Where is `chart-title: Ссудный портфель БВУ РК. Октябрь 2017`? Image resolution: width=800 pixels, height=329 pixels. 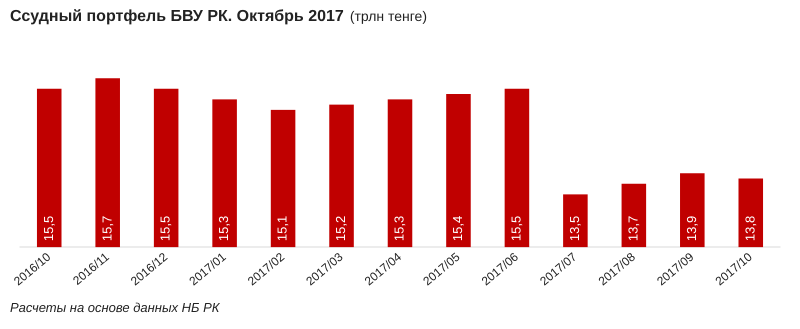
chart-title: Ссудный портфель БВУ РК. Октябрь 2017 is located at coordinates (177, 16).